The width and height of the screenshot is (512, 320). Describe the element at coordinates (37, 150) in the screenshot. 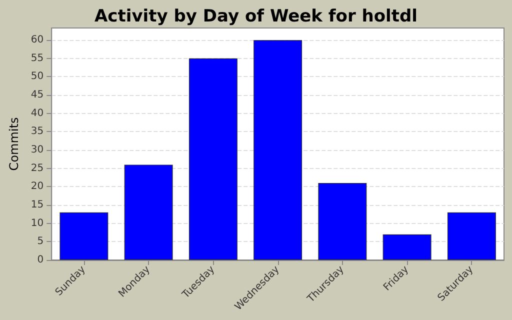

I see `y-tick-label: 30` at that location.